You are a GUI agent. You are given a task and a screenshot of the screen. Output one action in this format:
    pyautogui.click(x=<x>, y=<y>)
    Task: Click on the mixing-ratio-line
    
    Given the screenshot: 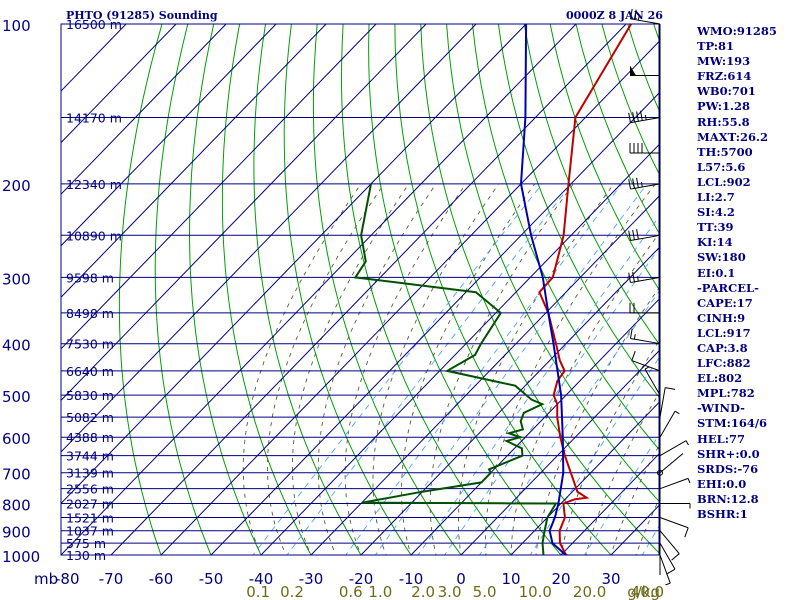 What is the action you would take?
    pyautogui.click(x=569, y=422)
    